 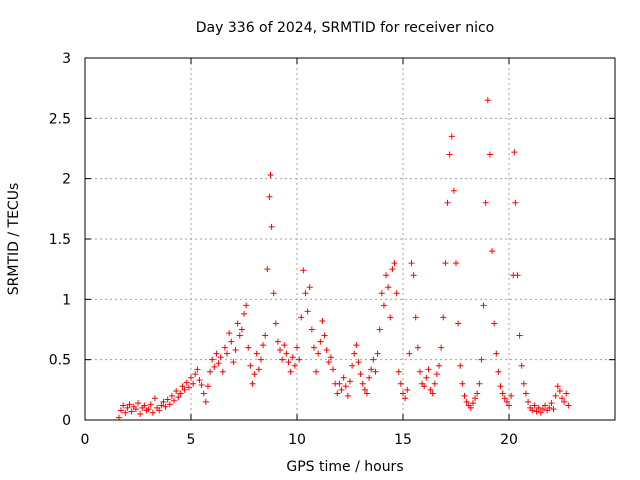 What do you see at coordinates (403, 440) in the screenshot?
I see `x-tick-label: 15` at bounding box center [403, 440].